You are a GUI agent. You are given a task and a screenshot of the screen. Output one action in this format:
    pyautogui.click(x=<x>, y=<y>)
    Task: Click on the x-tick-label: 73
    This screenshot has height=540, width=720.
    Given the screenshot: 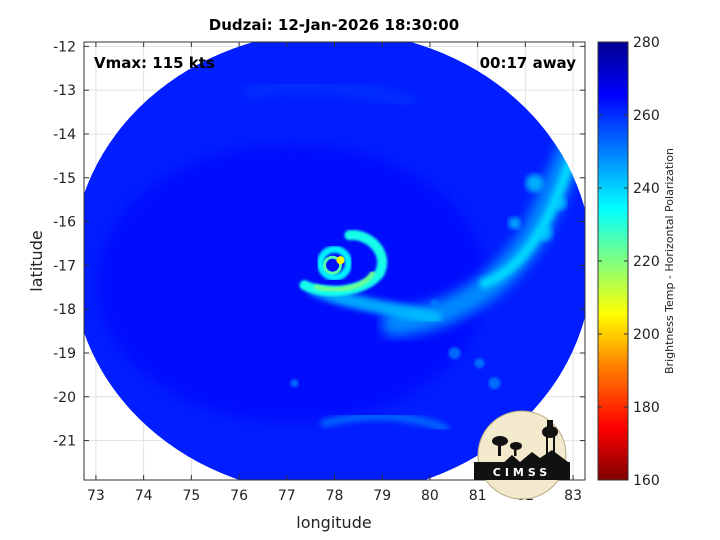 What is the action you would take?
    pyautogui.click(x=96, y=496)
    